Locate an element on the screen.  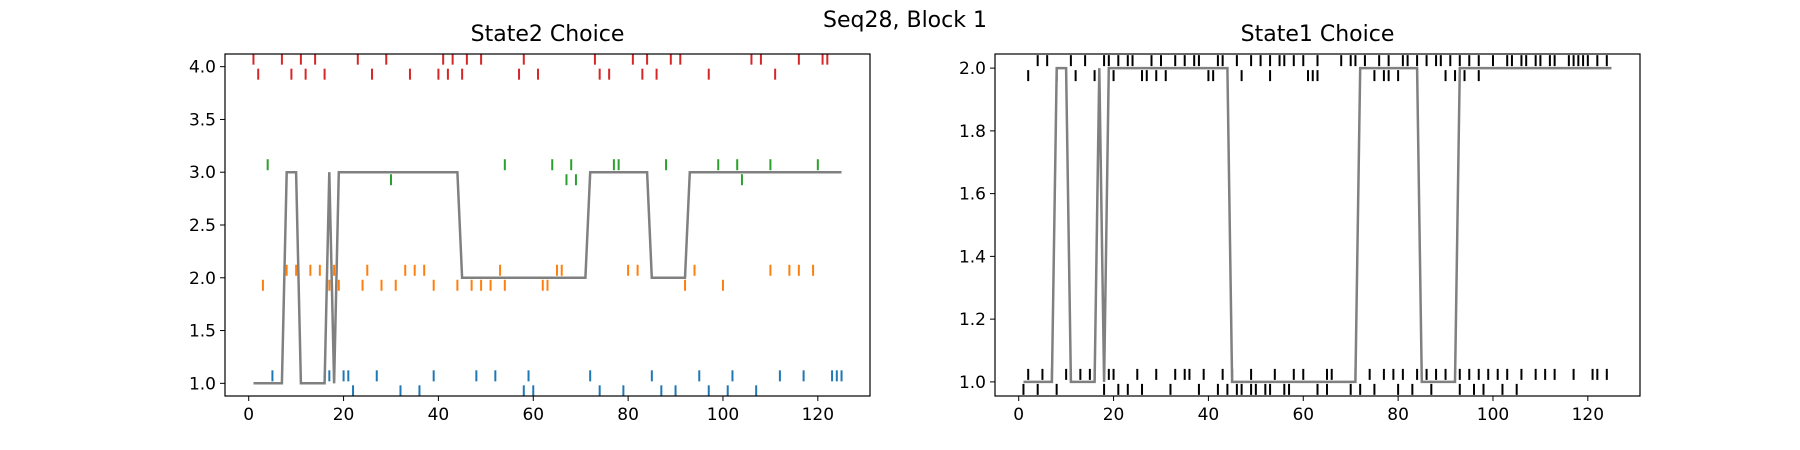
y-tick-label: 4.0 is located at coordinates (202, 68).